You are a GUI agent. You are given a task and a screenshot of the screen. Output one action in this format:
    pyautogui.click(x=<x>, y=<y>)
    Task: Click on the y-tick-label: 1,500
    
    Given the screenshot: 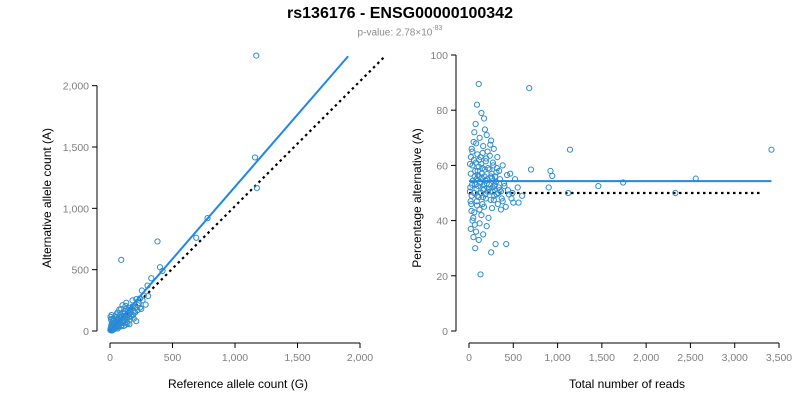 What is the action you would take?
    pyautogui.click(x=76, y=148)
    